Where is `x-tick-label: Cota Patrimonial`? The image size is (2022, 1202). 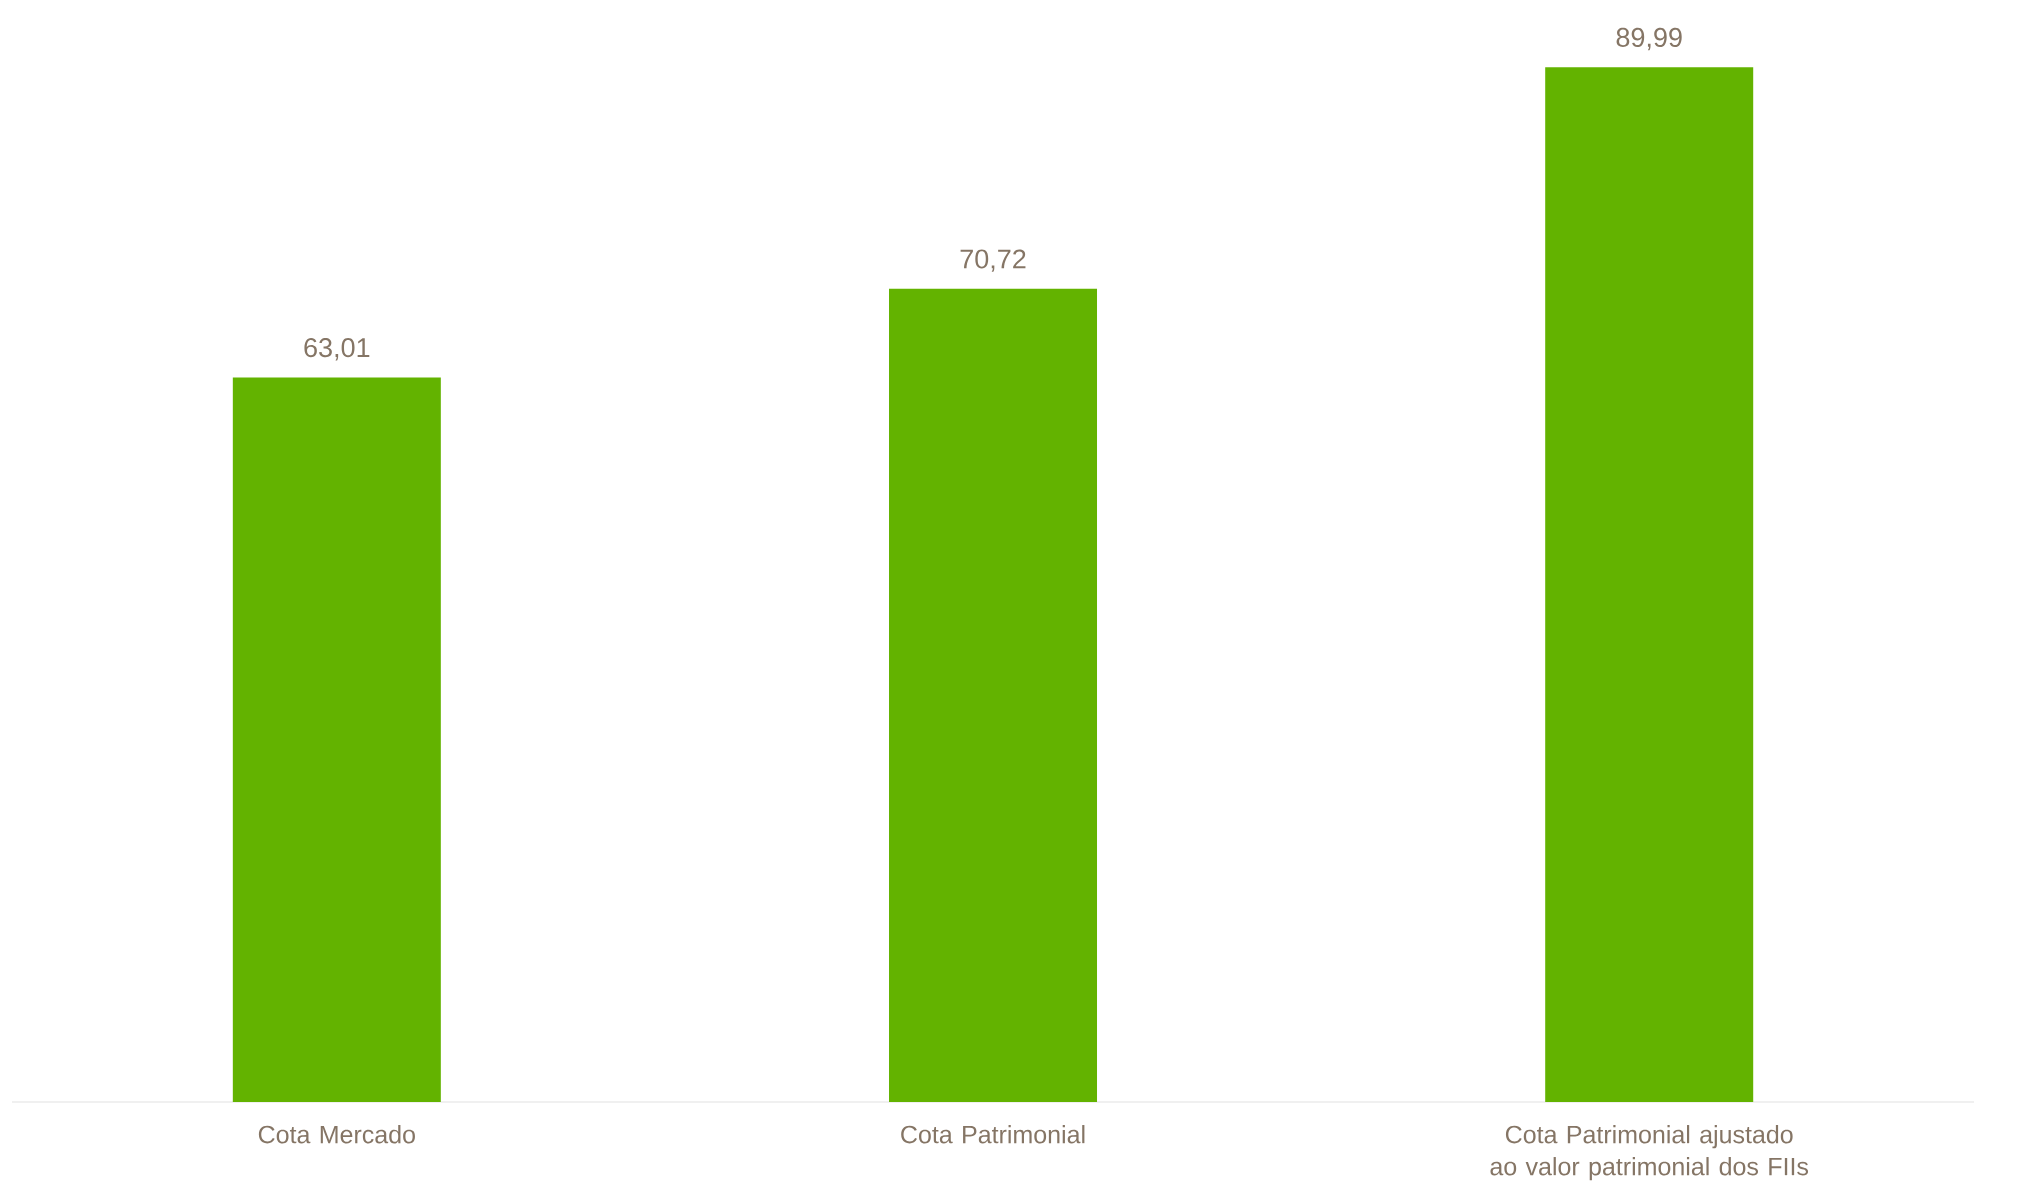 x-tick-label: Cota Patrimonial is located at coordinates (993, 1134).